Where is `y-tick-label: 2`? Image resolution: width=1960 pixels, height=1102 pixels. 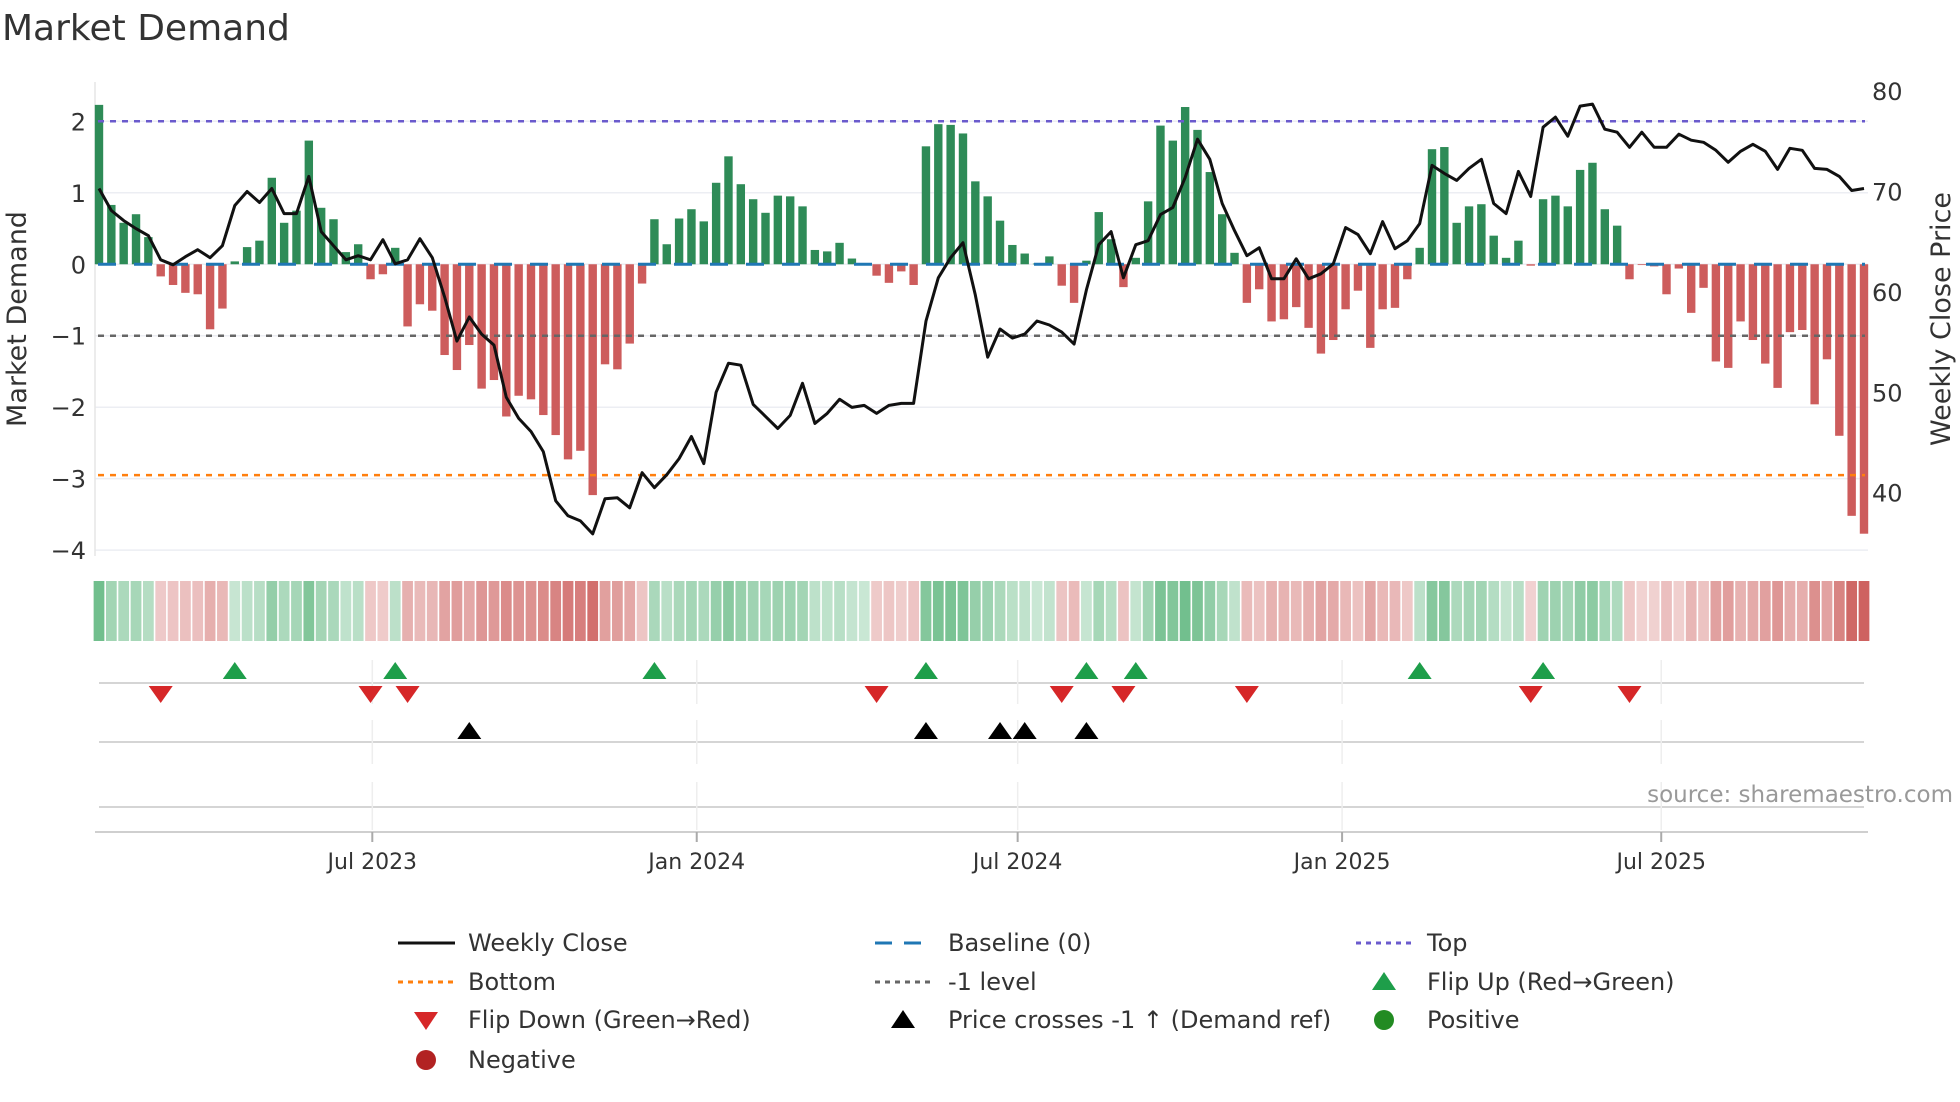 y-tick-label: 2 is located at coordinates (78, 122).